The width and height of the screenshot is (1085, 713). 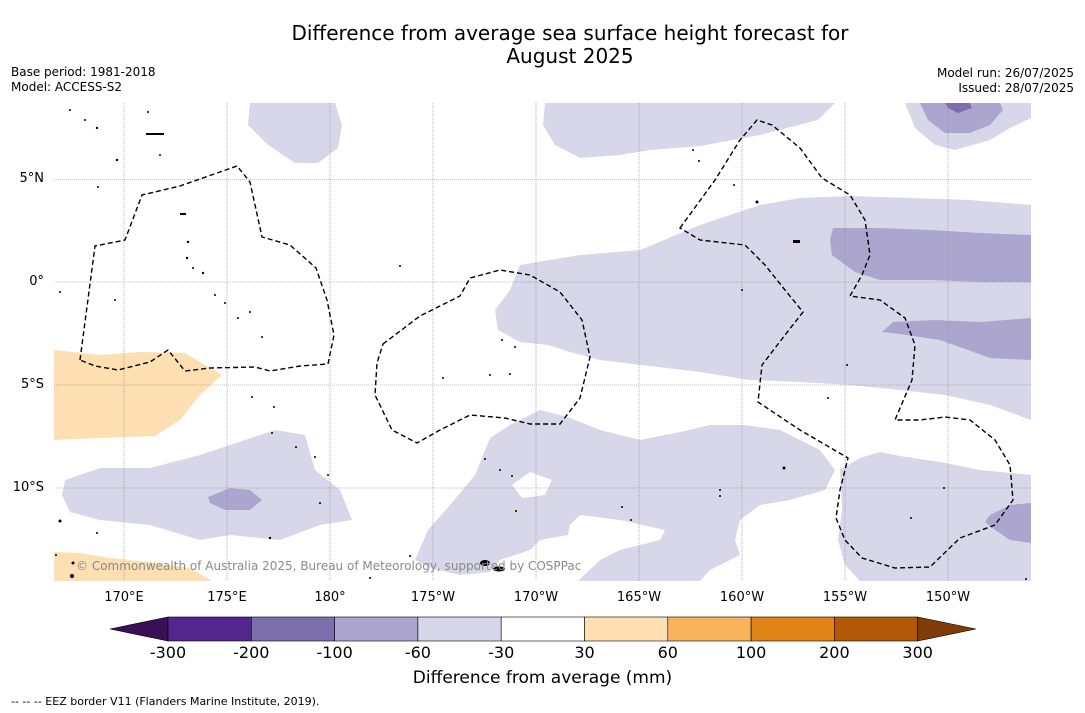 What do you see at coordinates (542, 678) in the screenshot?
I see `colorbar-title: Difference from average (mm)` at bounding box center [542, 678].